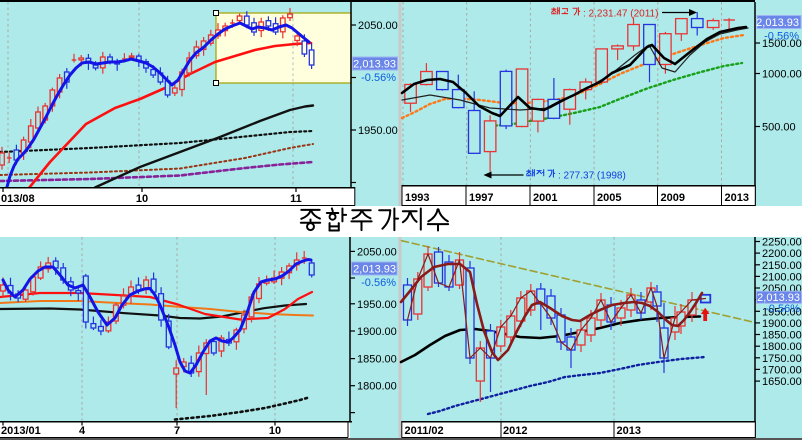 The height and width of the screenshot is (445, 802). I want to click on svg-text: 2200.00, so click(782, 254).